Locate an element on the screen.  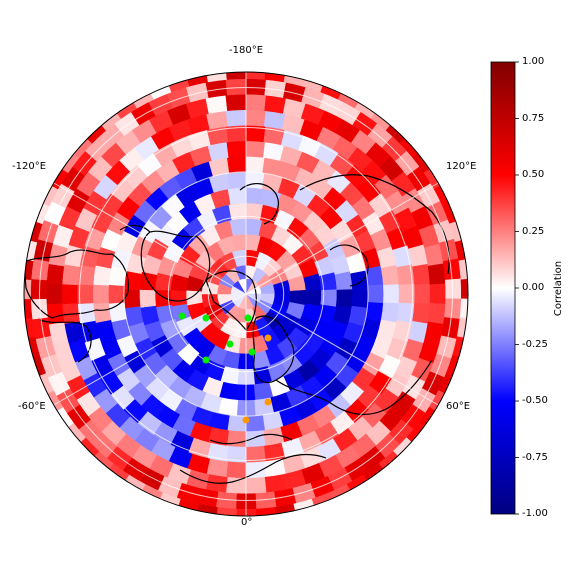
station-markers is located at coordinates (225, 368).